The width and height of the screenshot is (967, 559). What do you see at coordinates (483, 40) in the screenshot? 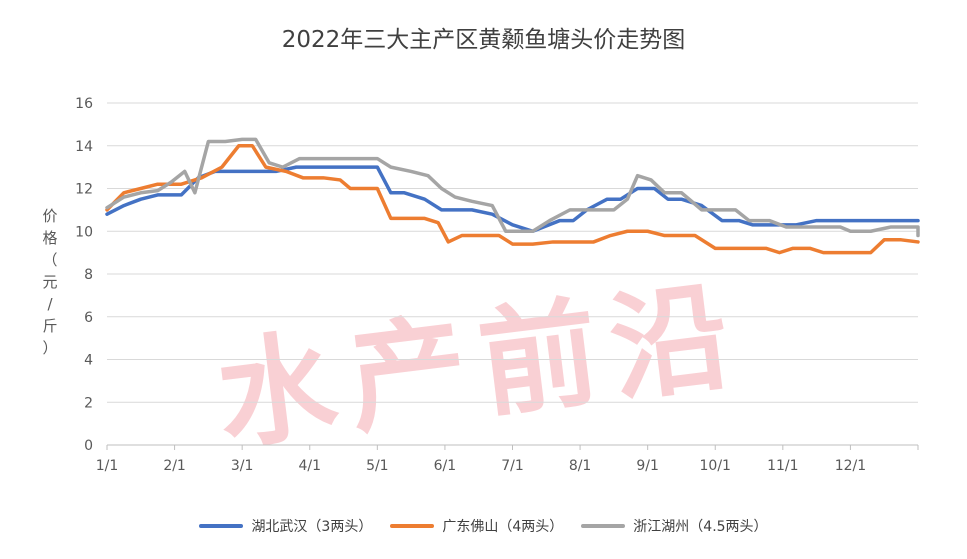
I see `chart-title: 2022年三大主产区黄颡鱼塘头价走势图` at bounding box center [483, 40].